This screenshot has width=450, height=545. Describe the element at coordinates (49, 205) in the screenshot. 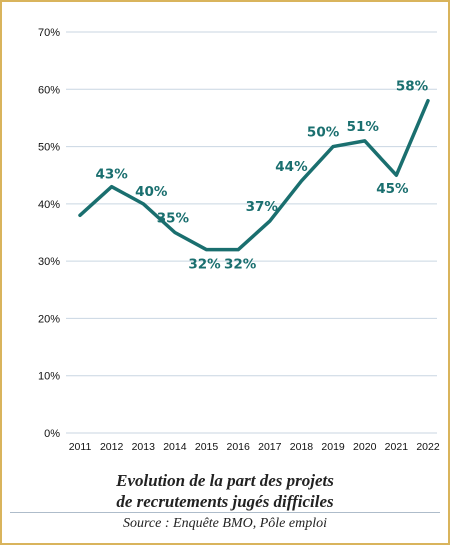

I see `y-tick-label: 40%` at that location.